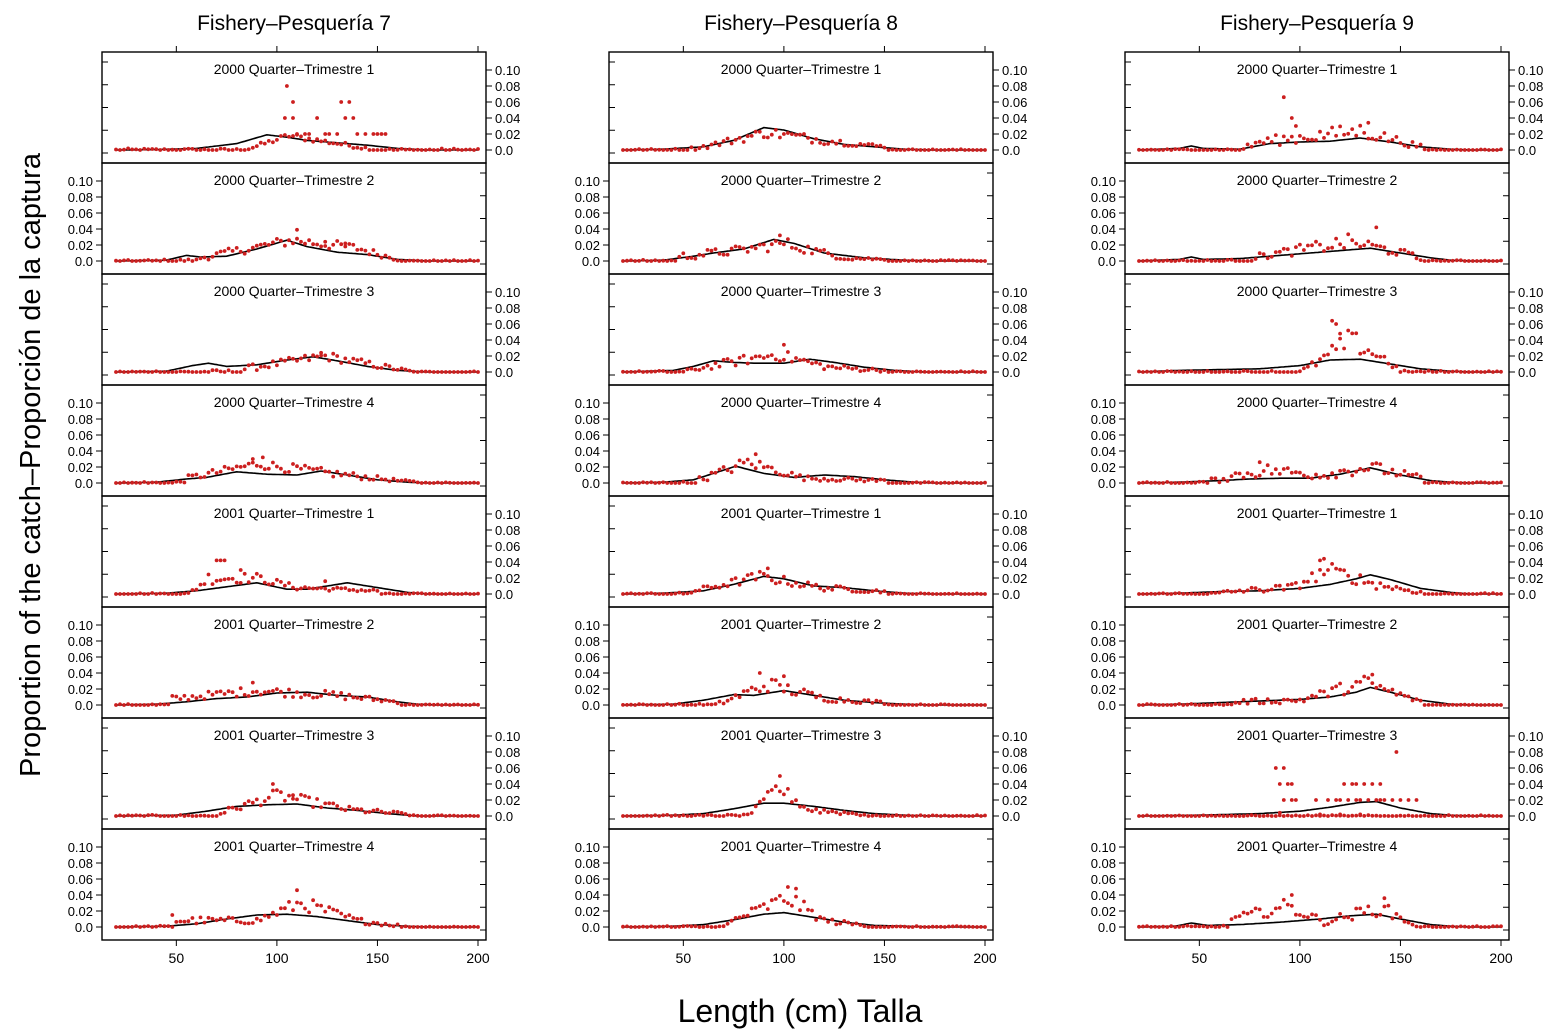  I want to click on y-tick-label: 0.10, so click(507, 70).